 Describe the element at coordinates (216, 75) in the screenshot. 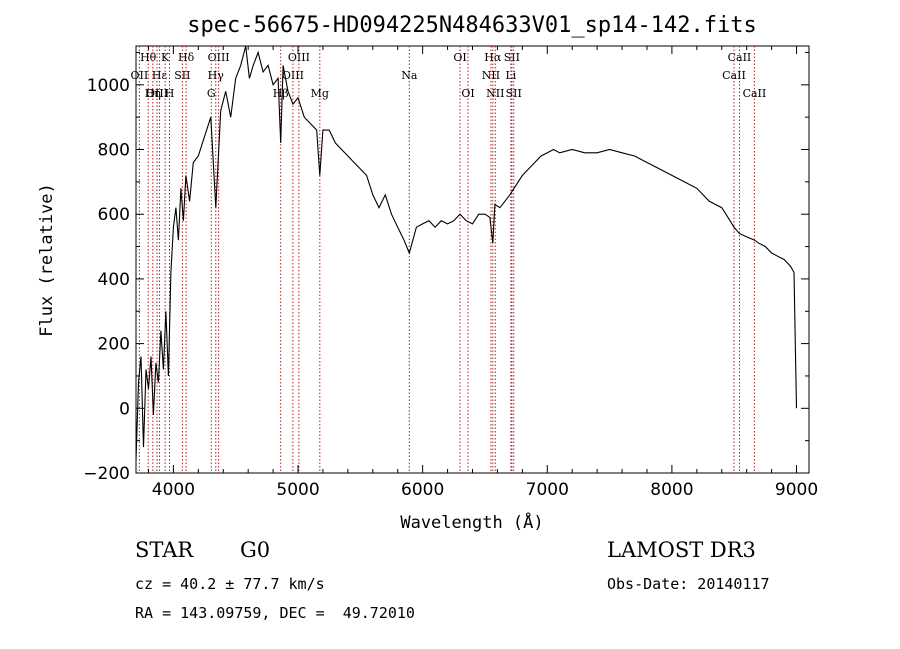

I see `spectral-line-label: Hγ` at that location.